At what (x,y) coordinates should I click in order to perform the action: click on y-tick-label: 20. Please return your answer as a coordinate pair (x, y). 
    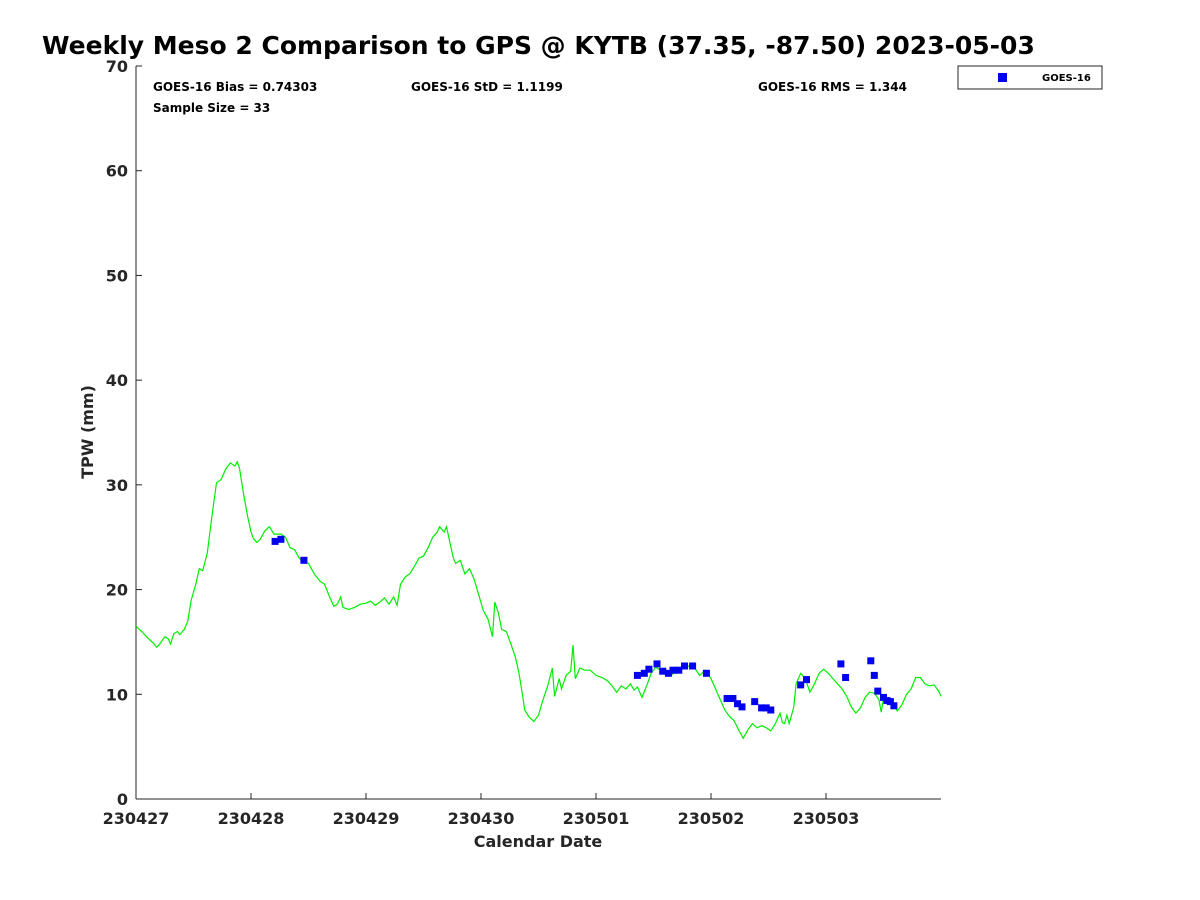
    Looking at the image, I should click on (117, 590).